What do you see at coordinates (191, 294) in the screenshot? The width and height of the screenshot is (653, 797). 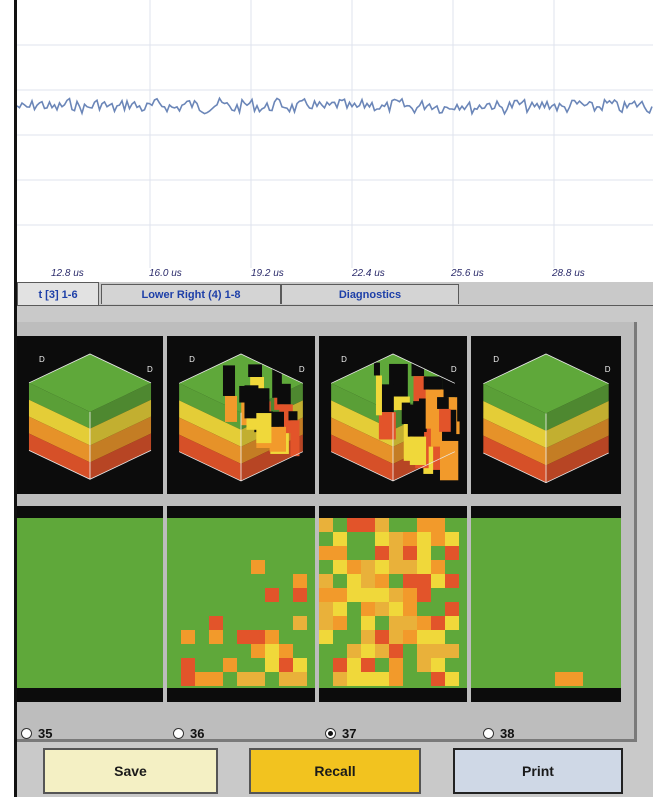 I see `tab-lower-right: Lower Right (4) 1-8` at bounding box center [191, 294].